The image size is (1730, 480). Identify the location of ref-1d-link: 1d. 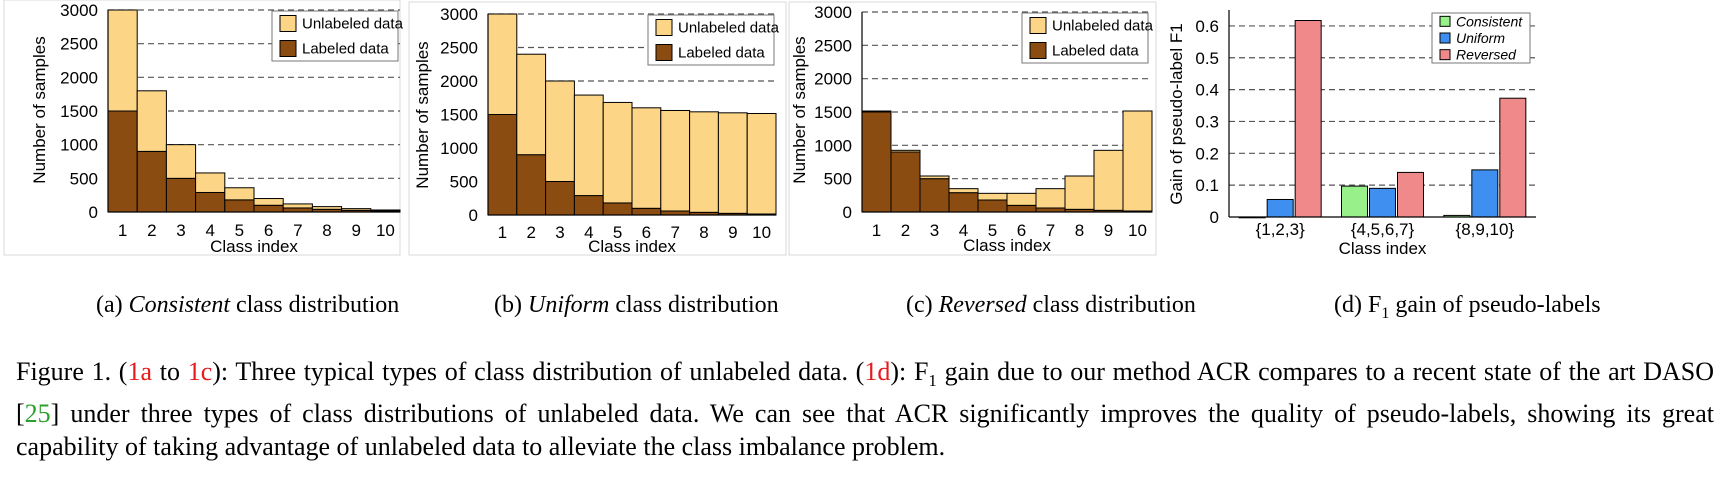
(877, 371).